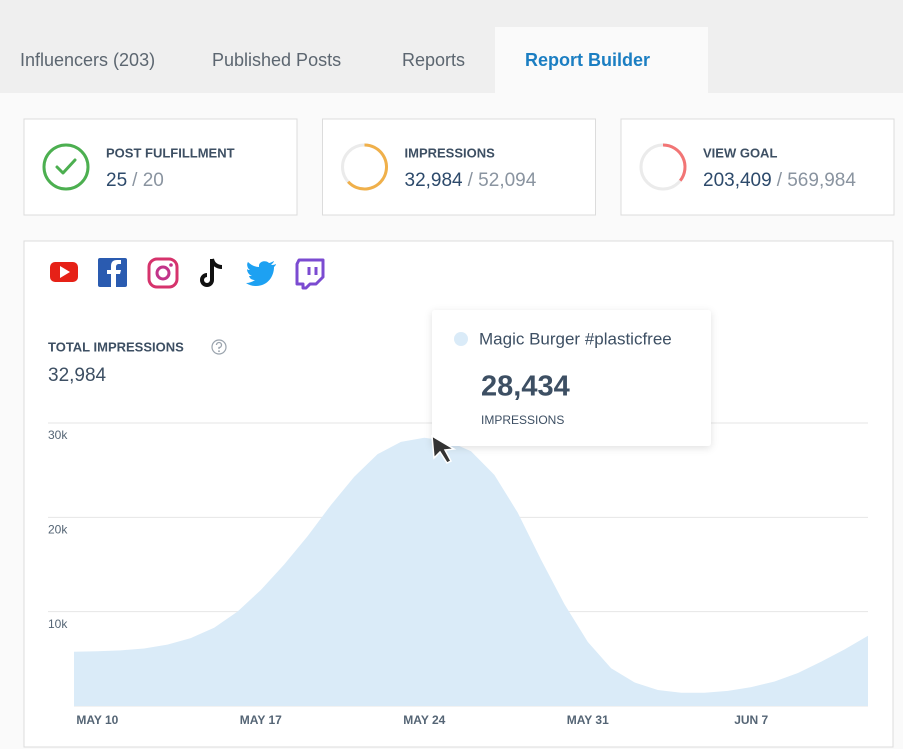  Describe the element at coordinates (216, 263) in the screenshot. I see `tiktok-stem` at that location.